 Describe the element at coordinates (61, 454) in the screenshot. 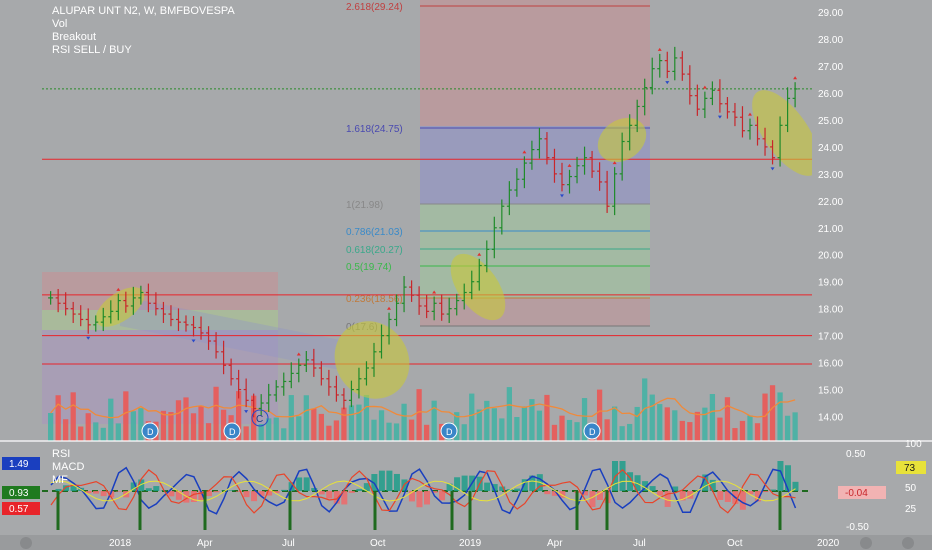

I see `legend-rsi: RSI` at that location.